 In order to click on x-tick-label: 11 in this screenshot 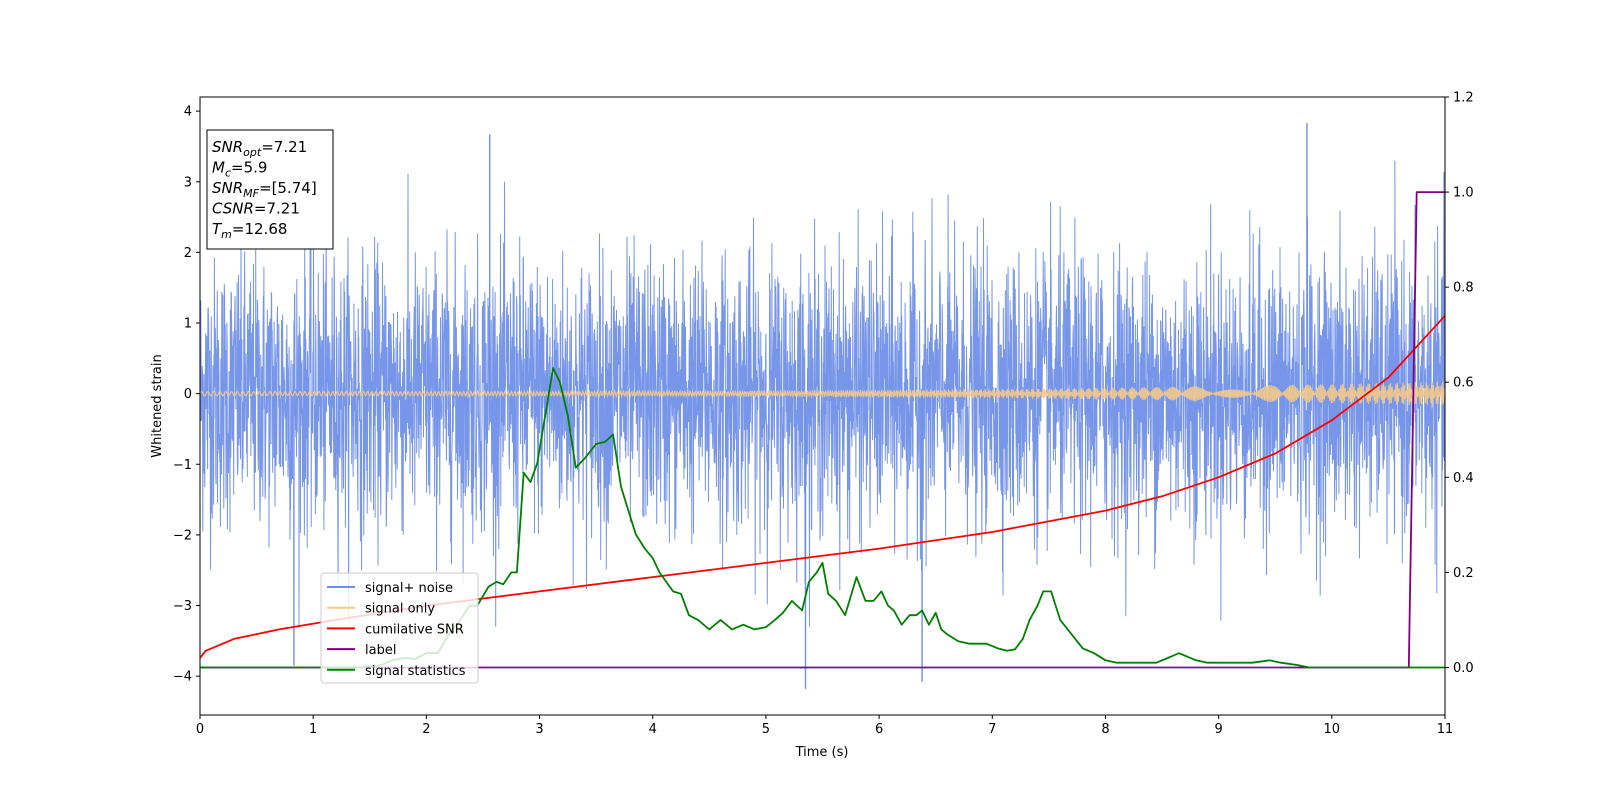, I will do `click(1445, 729)`.